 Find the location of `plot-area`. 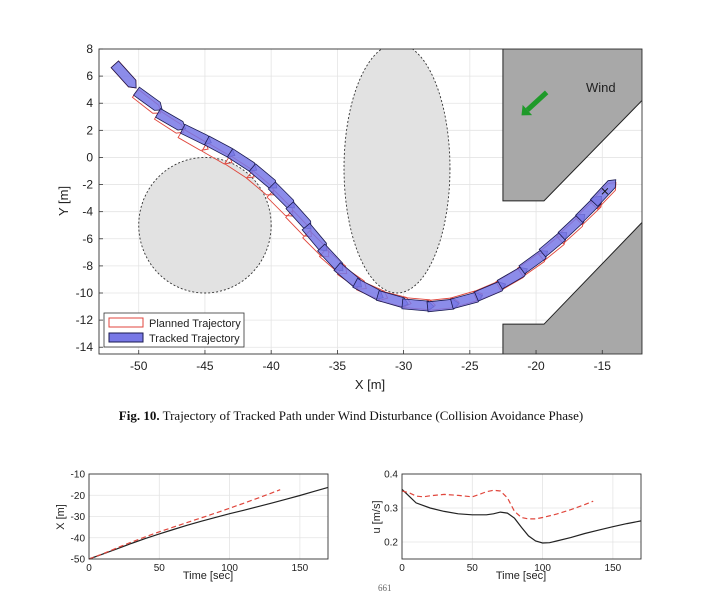

plot-area is located at coordinates (521, 516).